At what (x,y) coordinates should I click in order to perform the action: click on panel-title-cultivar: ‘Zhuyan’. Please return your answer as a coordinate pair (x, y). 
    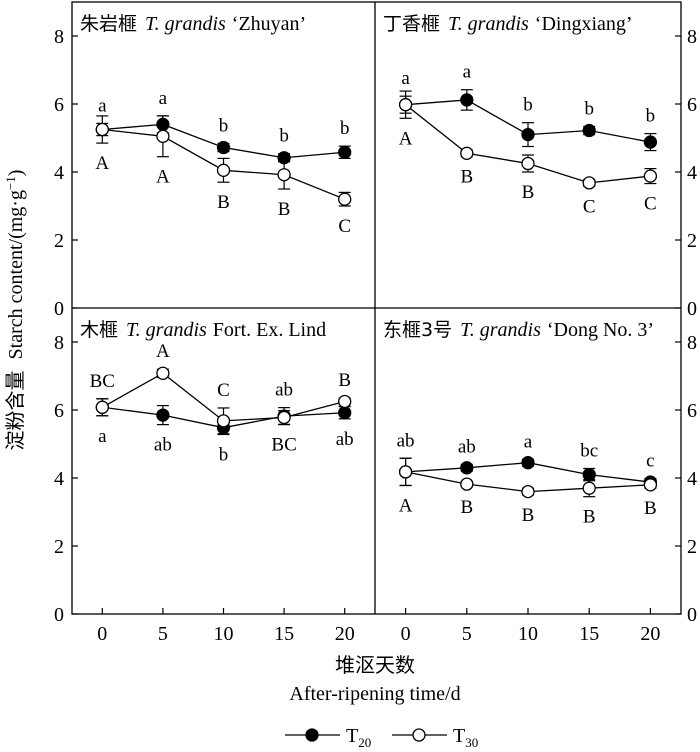
    Looking at the image, I should click on (269, 24).